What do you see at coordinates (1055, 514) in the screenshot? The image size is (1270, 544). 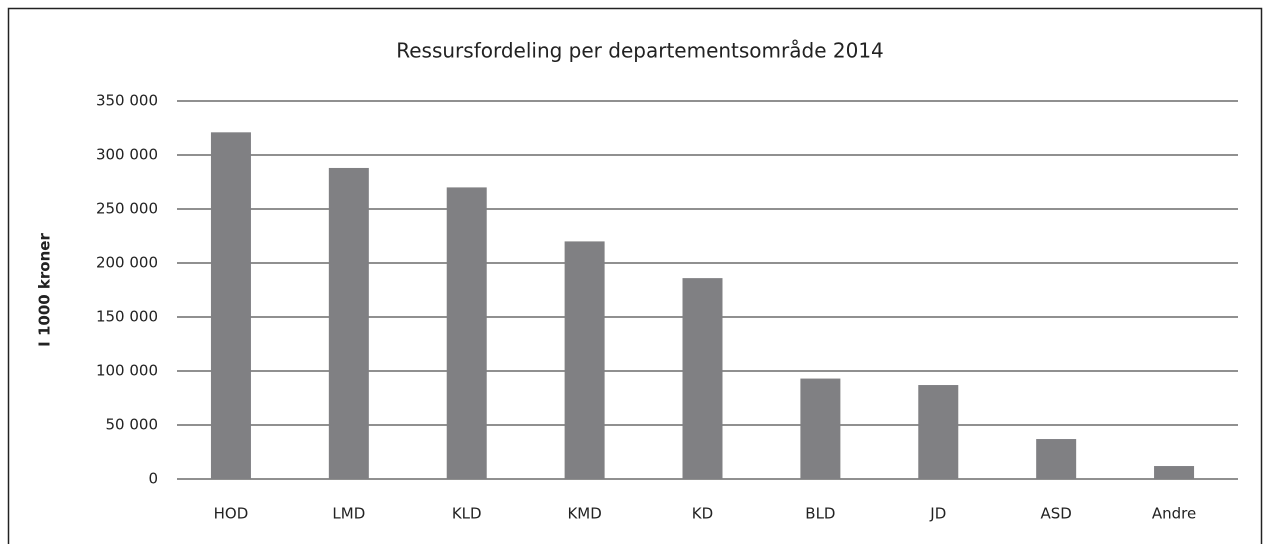 I see `x-tick-label: ASD` at bounding box center [1055, 514].